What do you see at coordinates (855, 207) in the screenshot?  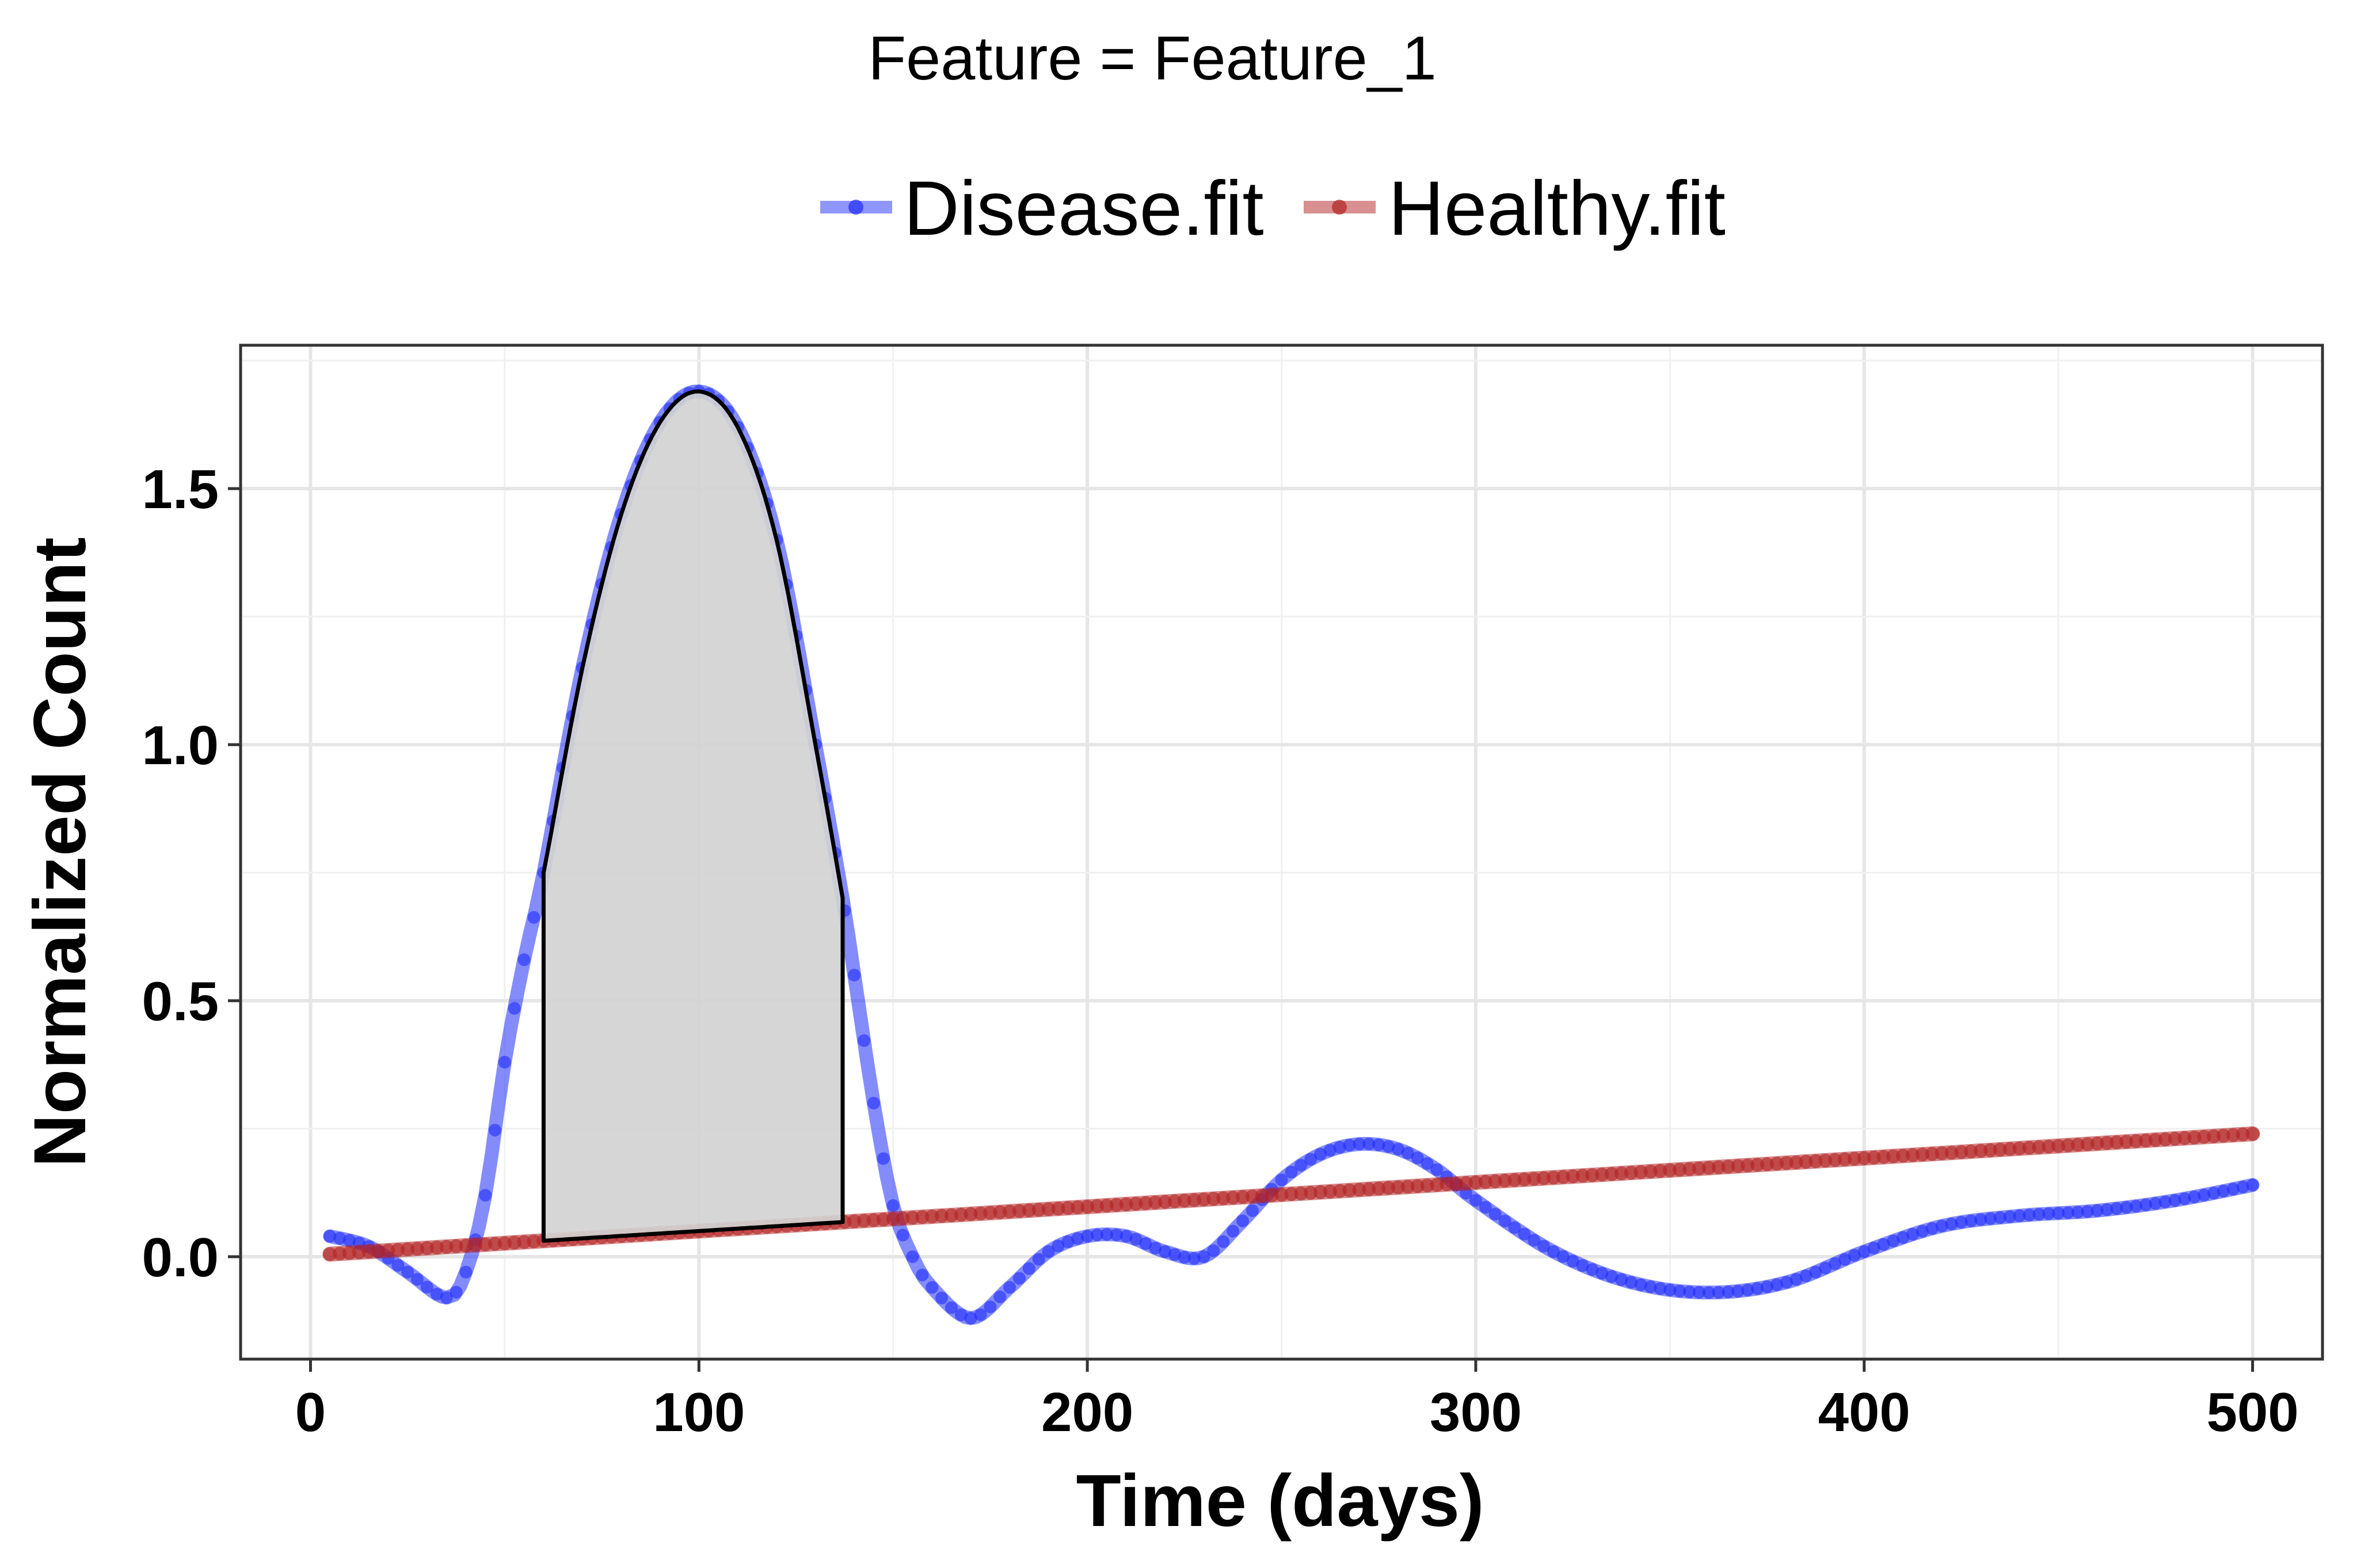 I see `legend-key-point` at bounding box center [855, 207].